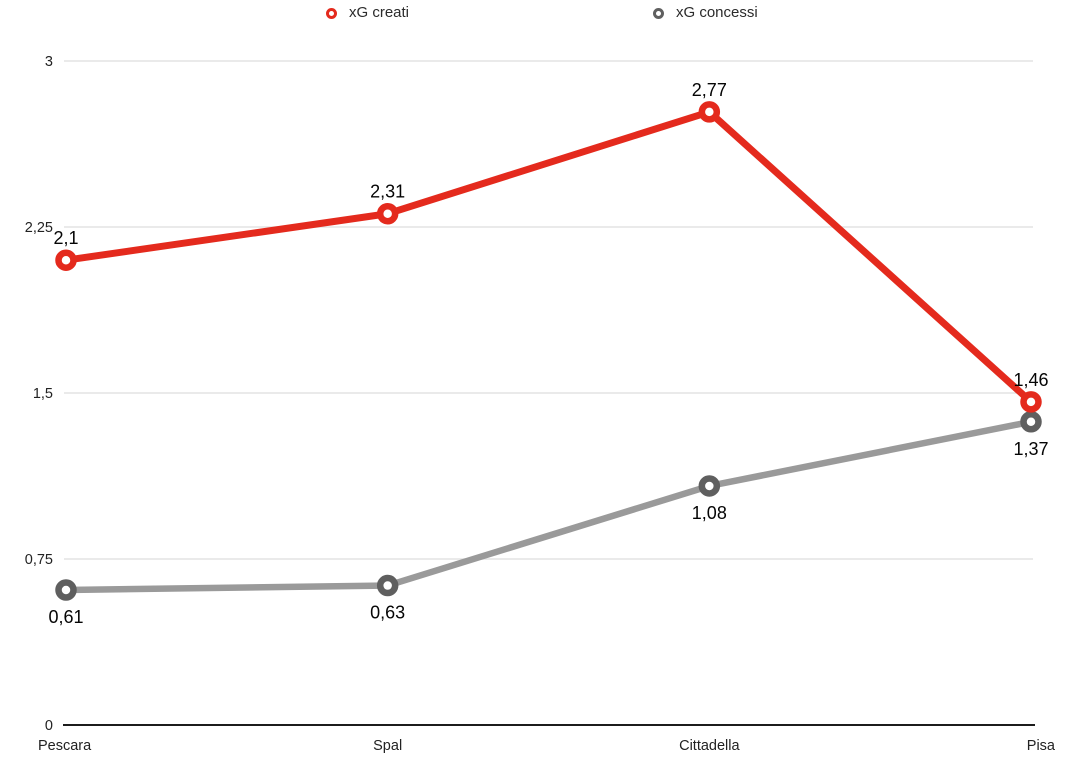 This screenshot has width=1080, height=772. I want to click on legend-item-xg-concessi: xG concessi, so click(705, 13).